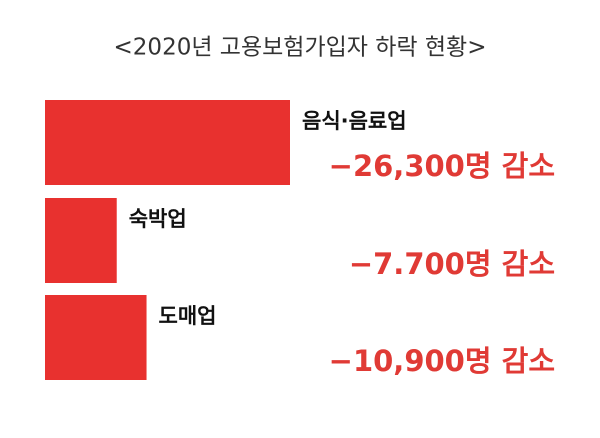  Describe the element at coordinates (354, 121) in the screenshot. I see `category-label: 음식·음료업` at that location.